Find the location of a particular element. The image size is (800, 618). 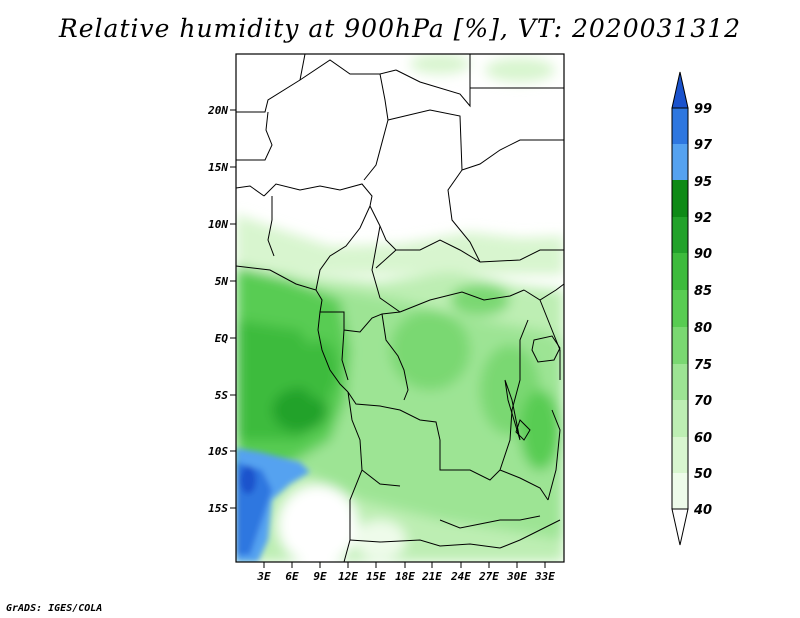

colorbar-label: 97 is located at coordinates (703, 145).